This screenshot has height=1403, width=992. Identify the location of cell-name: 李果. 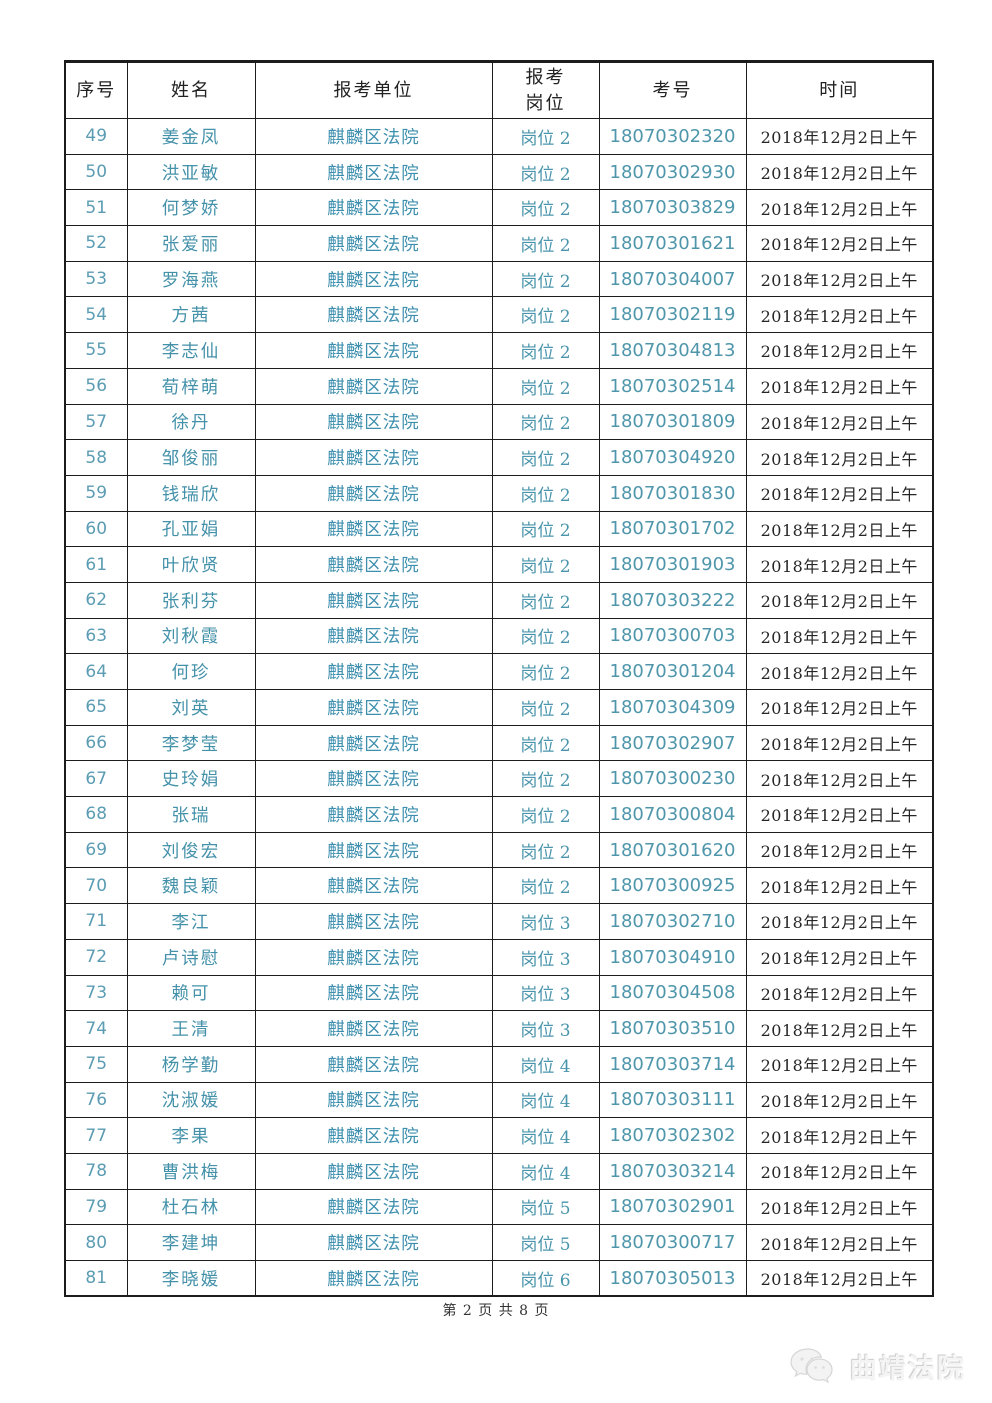
(191, 1135).